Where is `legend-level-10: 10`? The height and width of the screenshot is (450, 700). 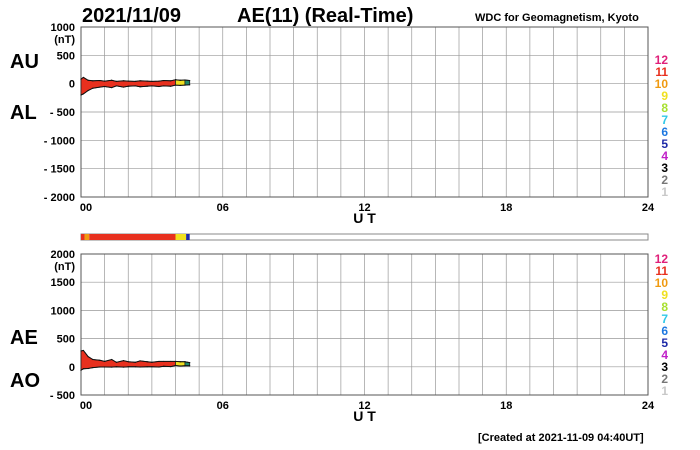
legend-level-10: 10 is located at coordinates (662, 283).